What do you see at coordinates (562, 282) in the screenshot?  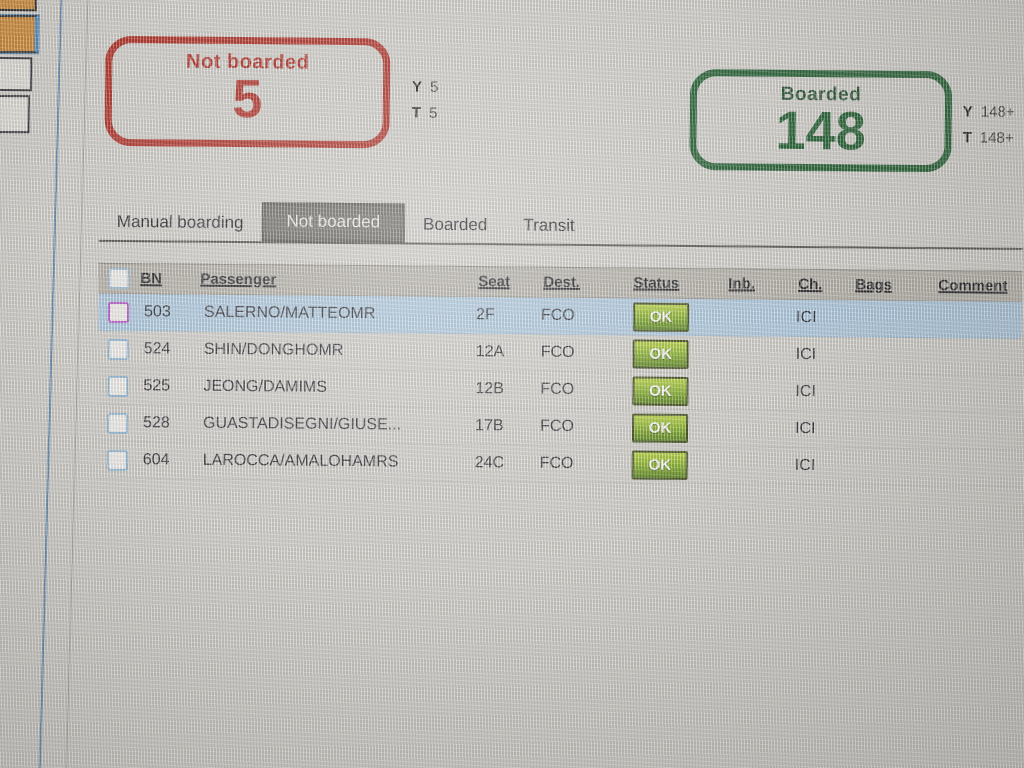 I see `column-header-dest: Dest.` at bounding box center [562, 282].